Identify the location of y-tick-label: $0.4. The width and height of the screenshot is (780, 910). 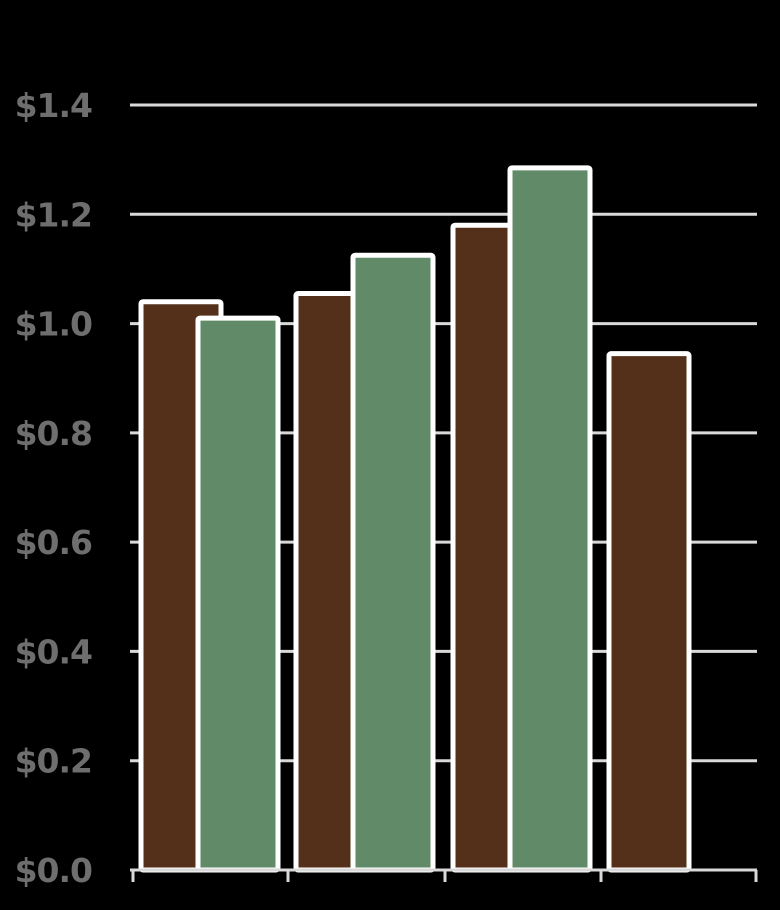
(53, 651).